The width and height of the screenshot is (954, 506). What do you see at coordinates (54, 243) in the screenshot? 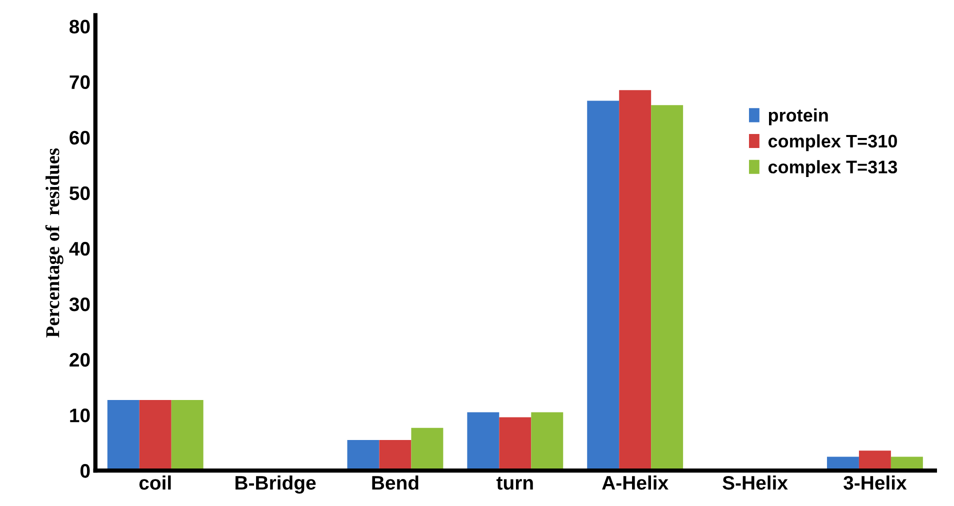
I see `y-axis-title: Percentage of residues` at bounding box center [54, 243].